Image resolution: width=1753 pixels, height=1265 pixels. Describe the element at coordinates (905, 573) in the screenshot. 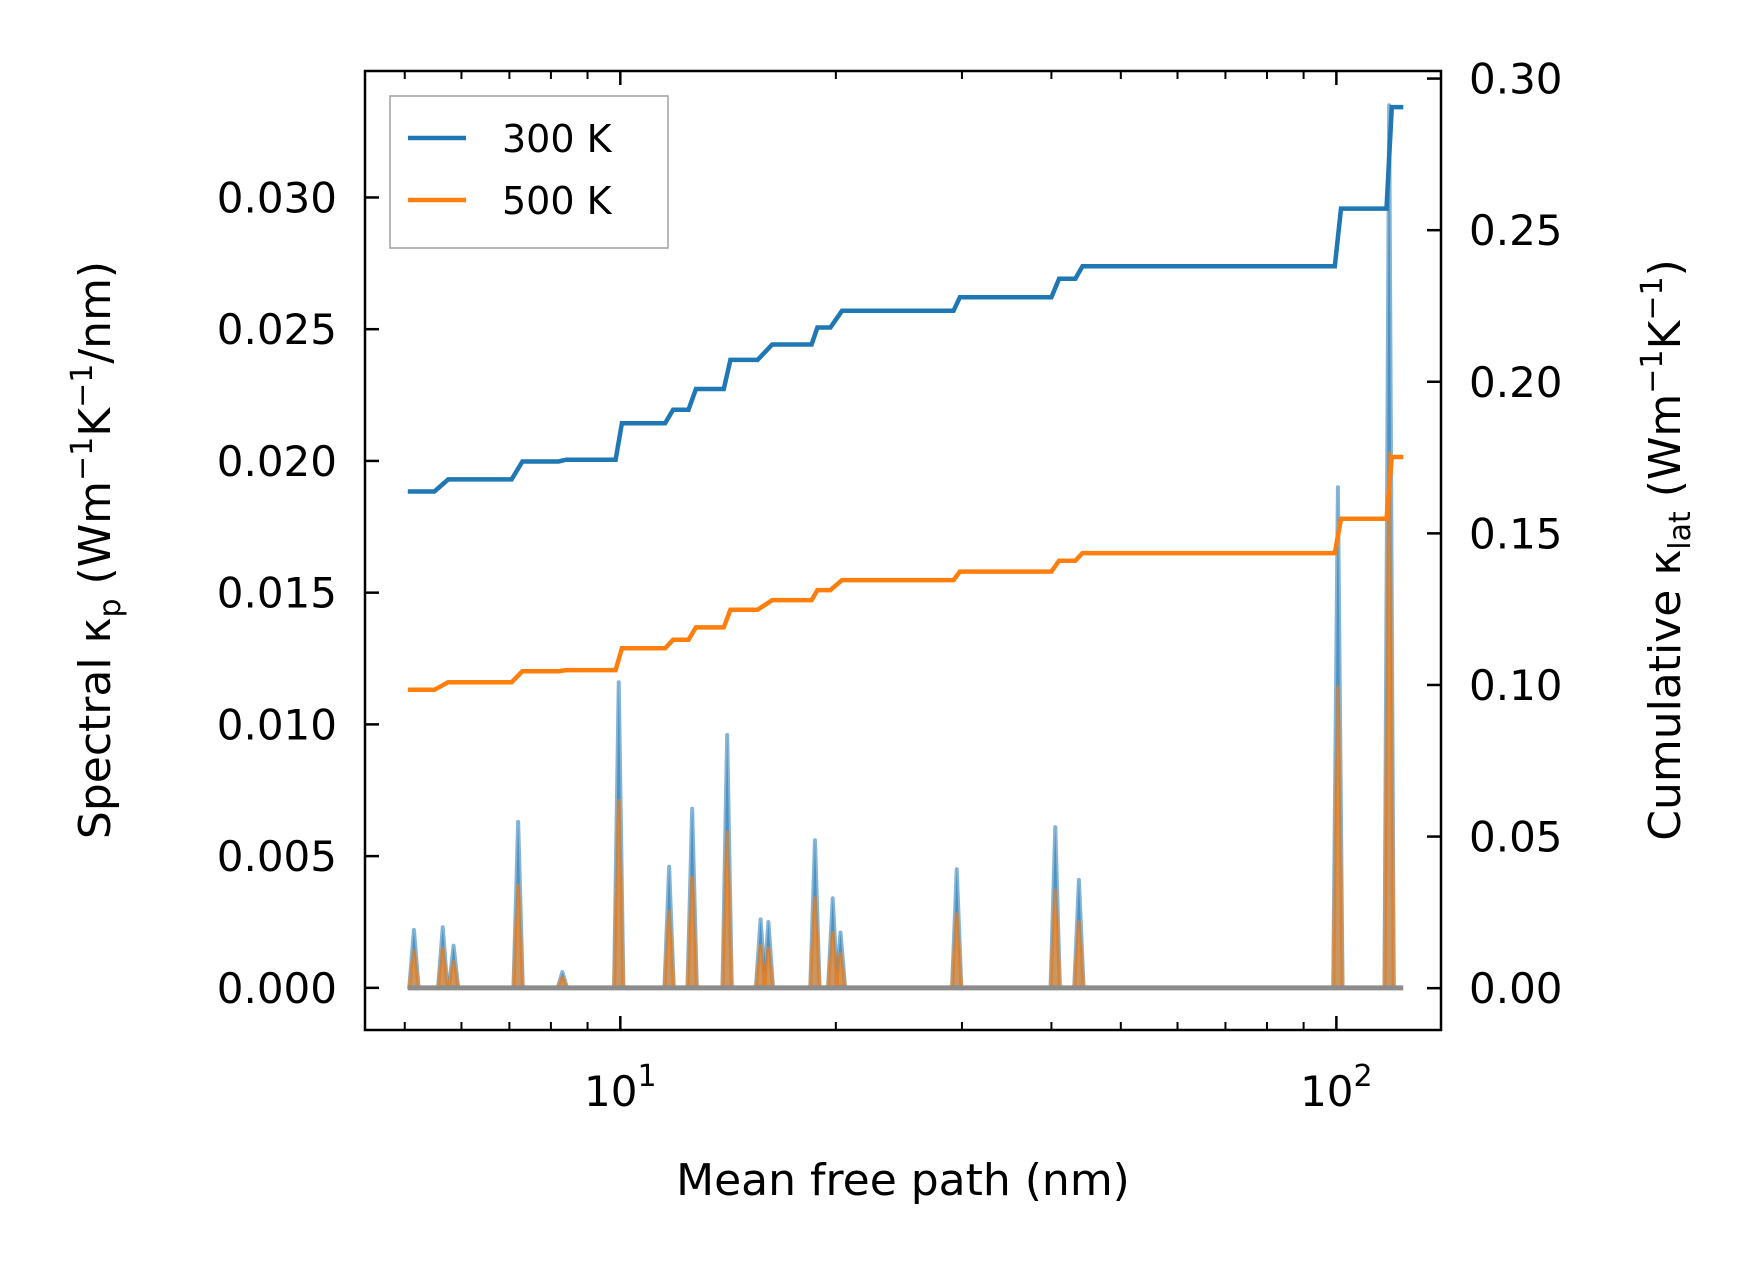

I see `cumulative-line-500k` at that location.